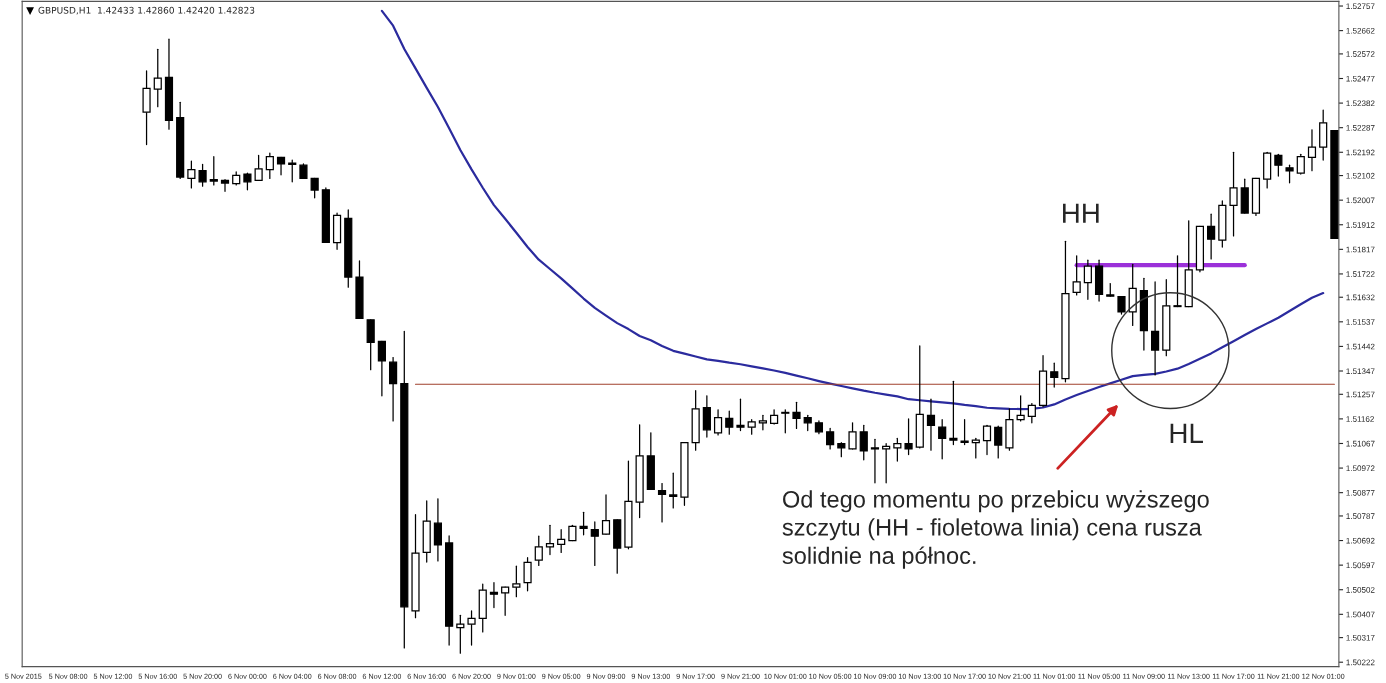 Image resolution: width=1386 pixels, height=683 pixels. Describe the element at coordinates (1360, 419) in the screenshot. I see `y-tick-label: 1.51162` at that location.